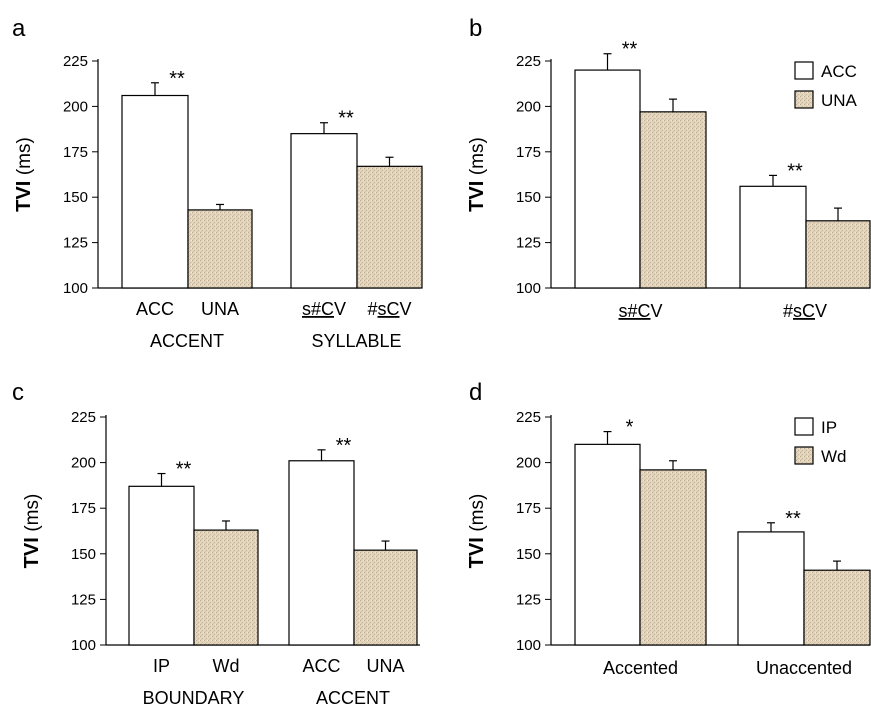 The width and height of the screenshot is (871, 708). What do you see at coordinates (19, 28) in the screenshot?
I see `panel-letter: a` at bounding box center [19, 28].